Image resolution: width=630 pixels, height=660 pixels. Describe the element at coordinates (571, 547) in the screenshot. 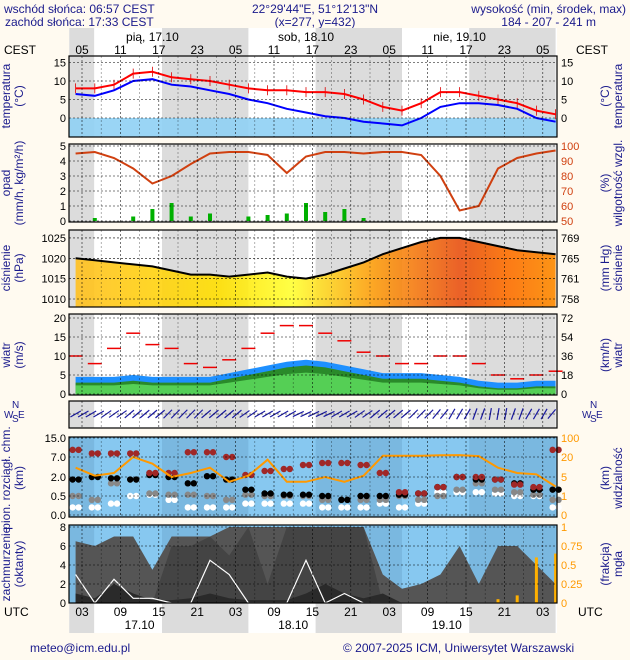

I see `y-tick-label-right: 0.75` at that location.